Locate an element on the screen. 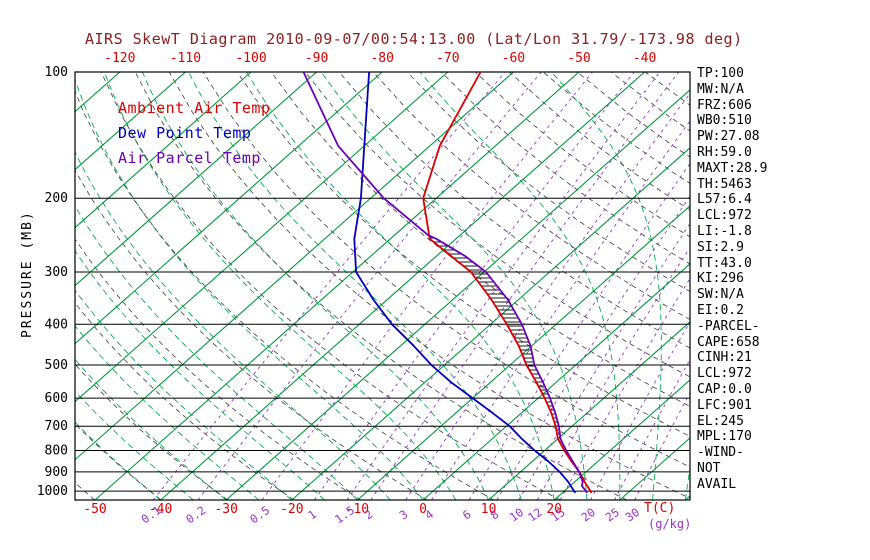  mixing-ratio-tick-label: 0.2 is located at coordinates (195, 514).